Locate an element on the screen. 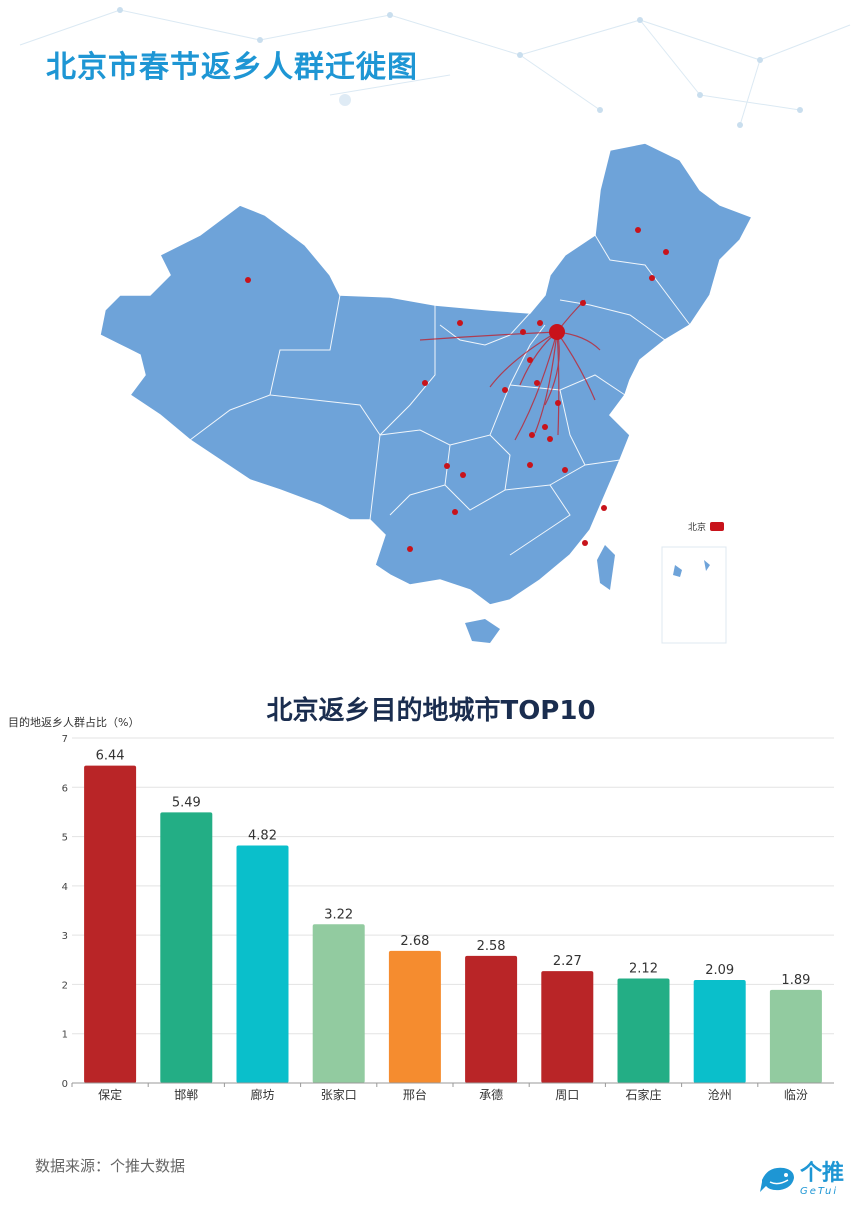  x-tick-label: 石家庄 is located at coordinates (643, 1094).